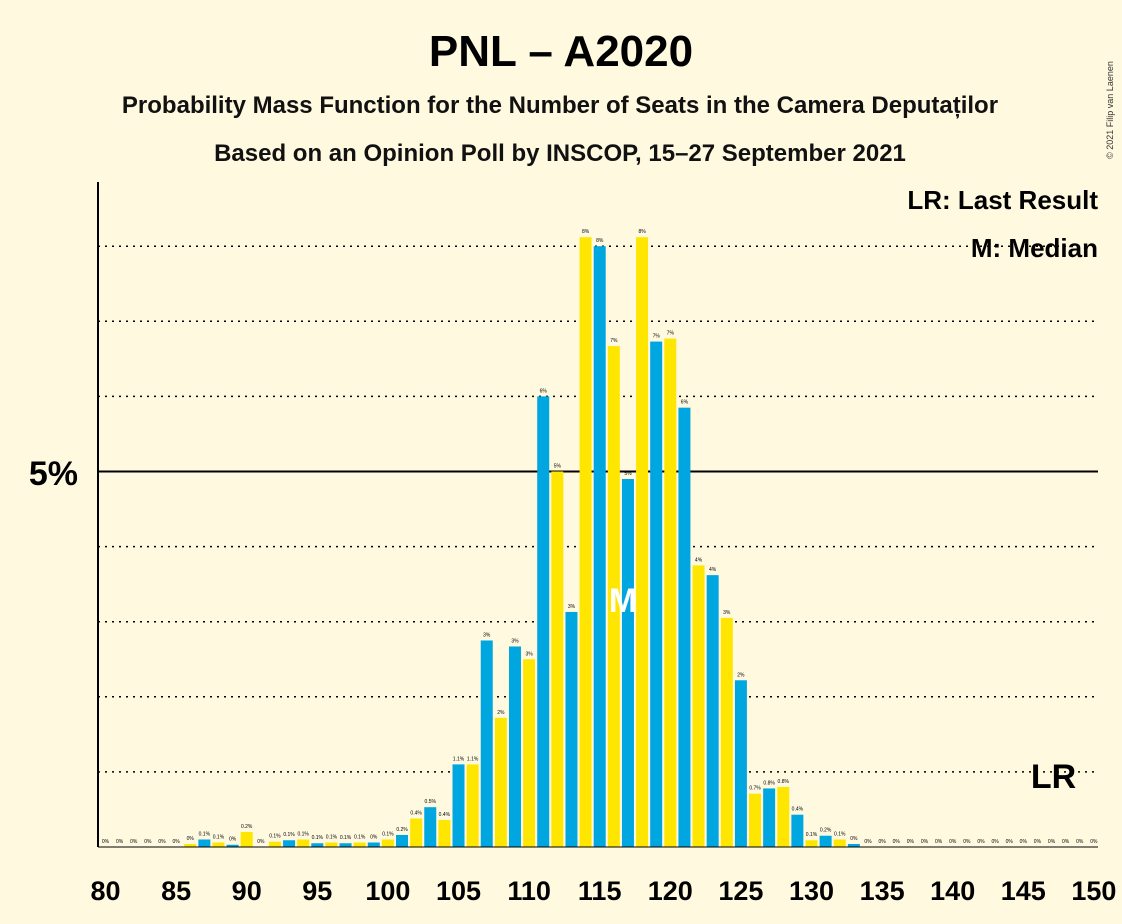  I want to click on data-label-seat-117: 5%, so click(628, 474).